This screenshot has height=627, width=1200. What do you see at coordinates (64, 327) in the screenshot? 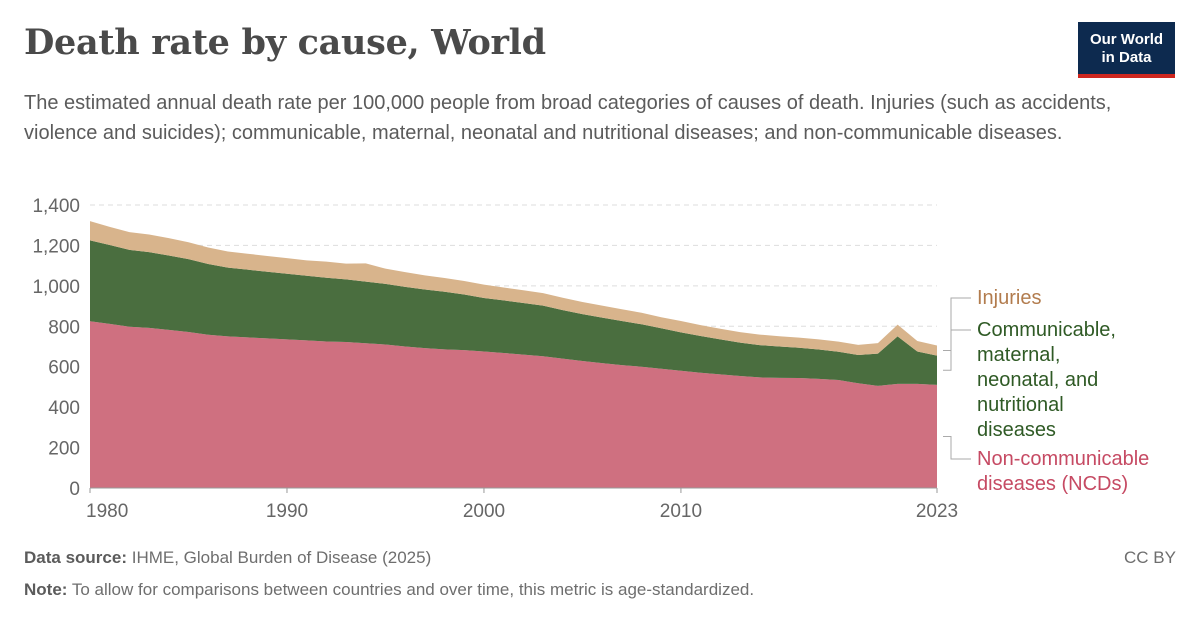
I see `y-tick-label: 800` at bounding box center [64, 327].